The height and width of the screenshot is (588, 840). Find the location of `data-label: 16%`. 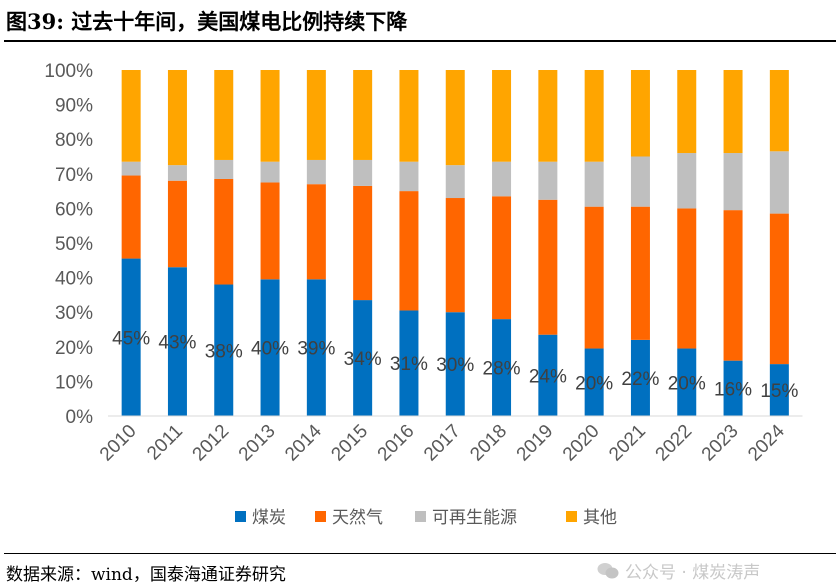

data-label: 16% is located at coordinates (733, 389).